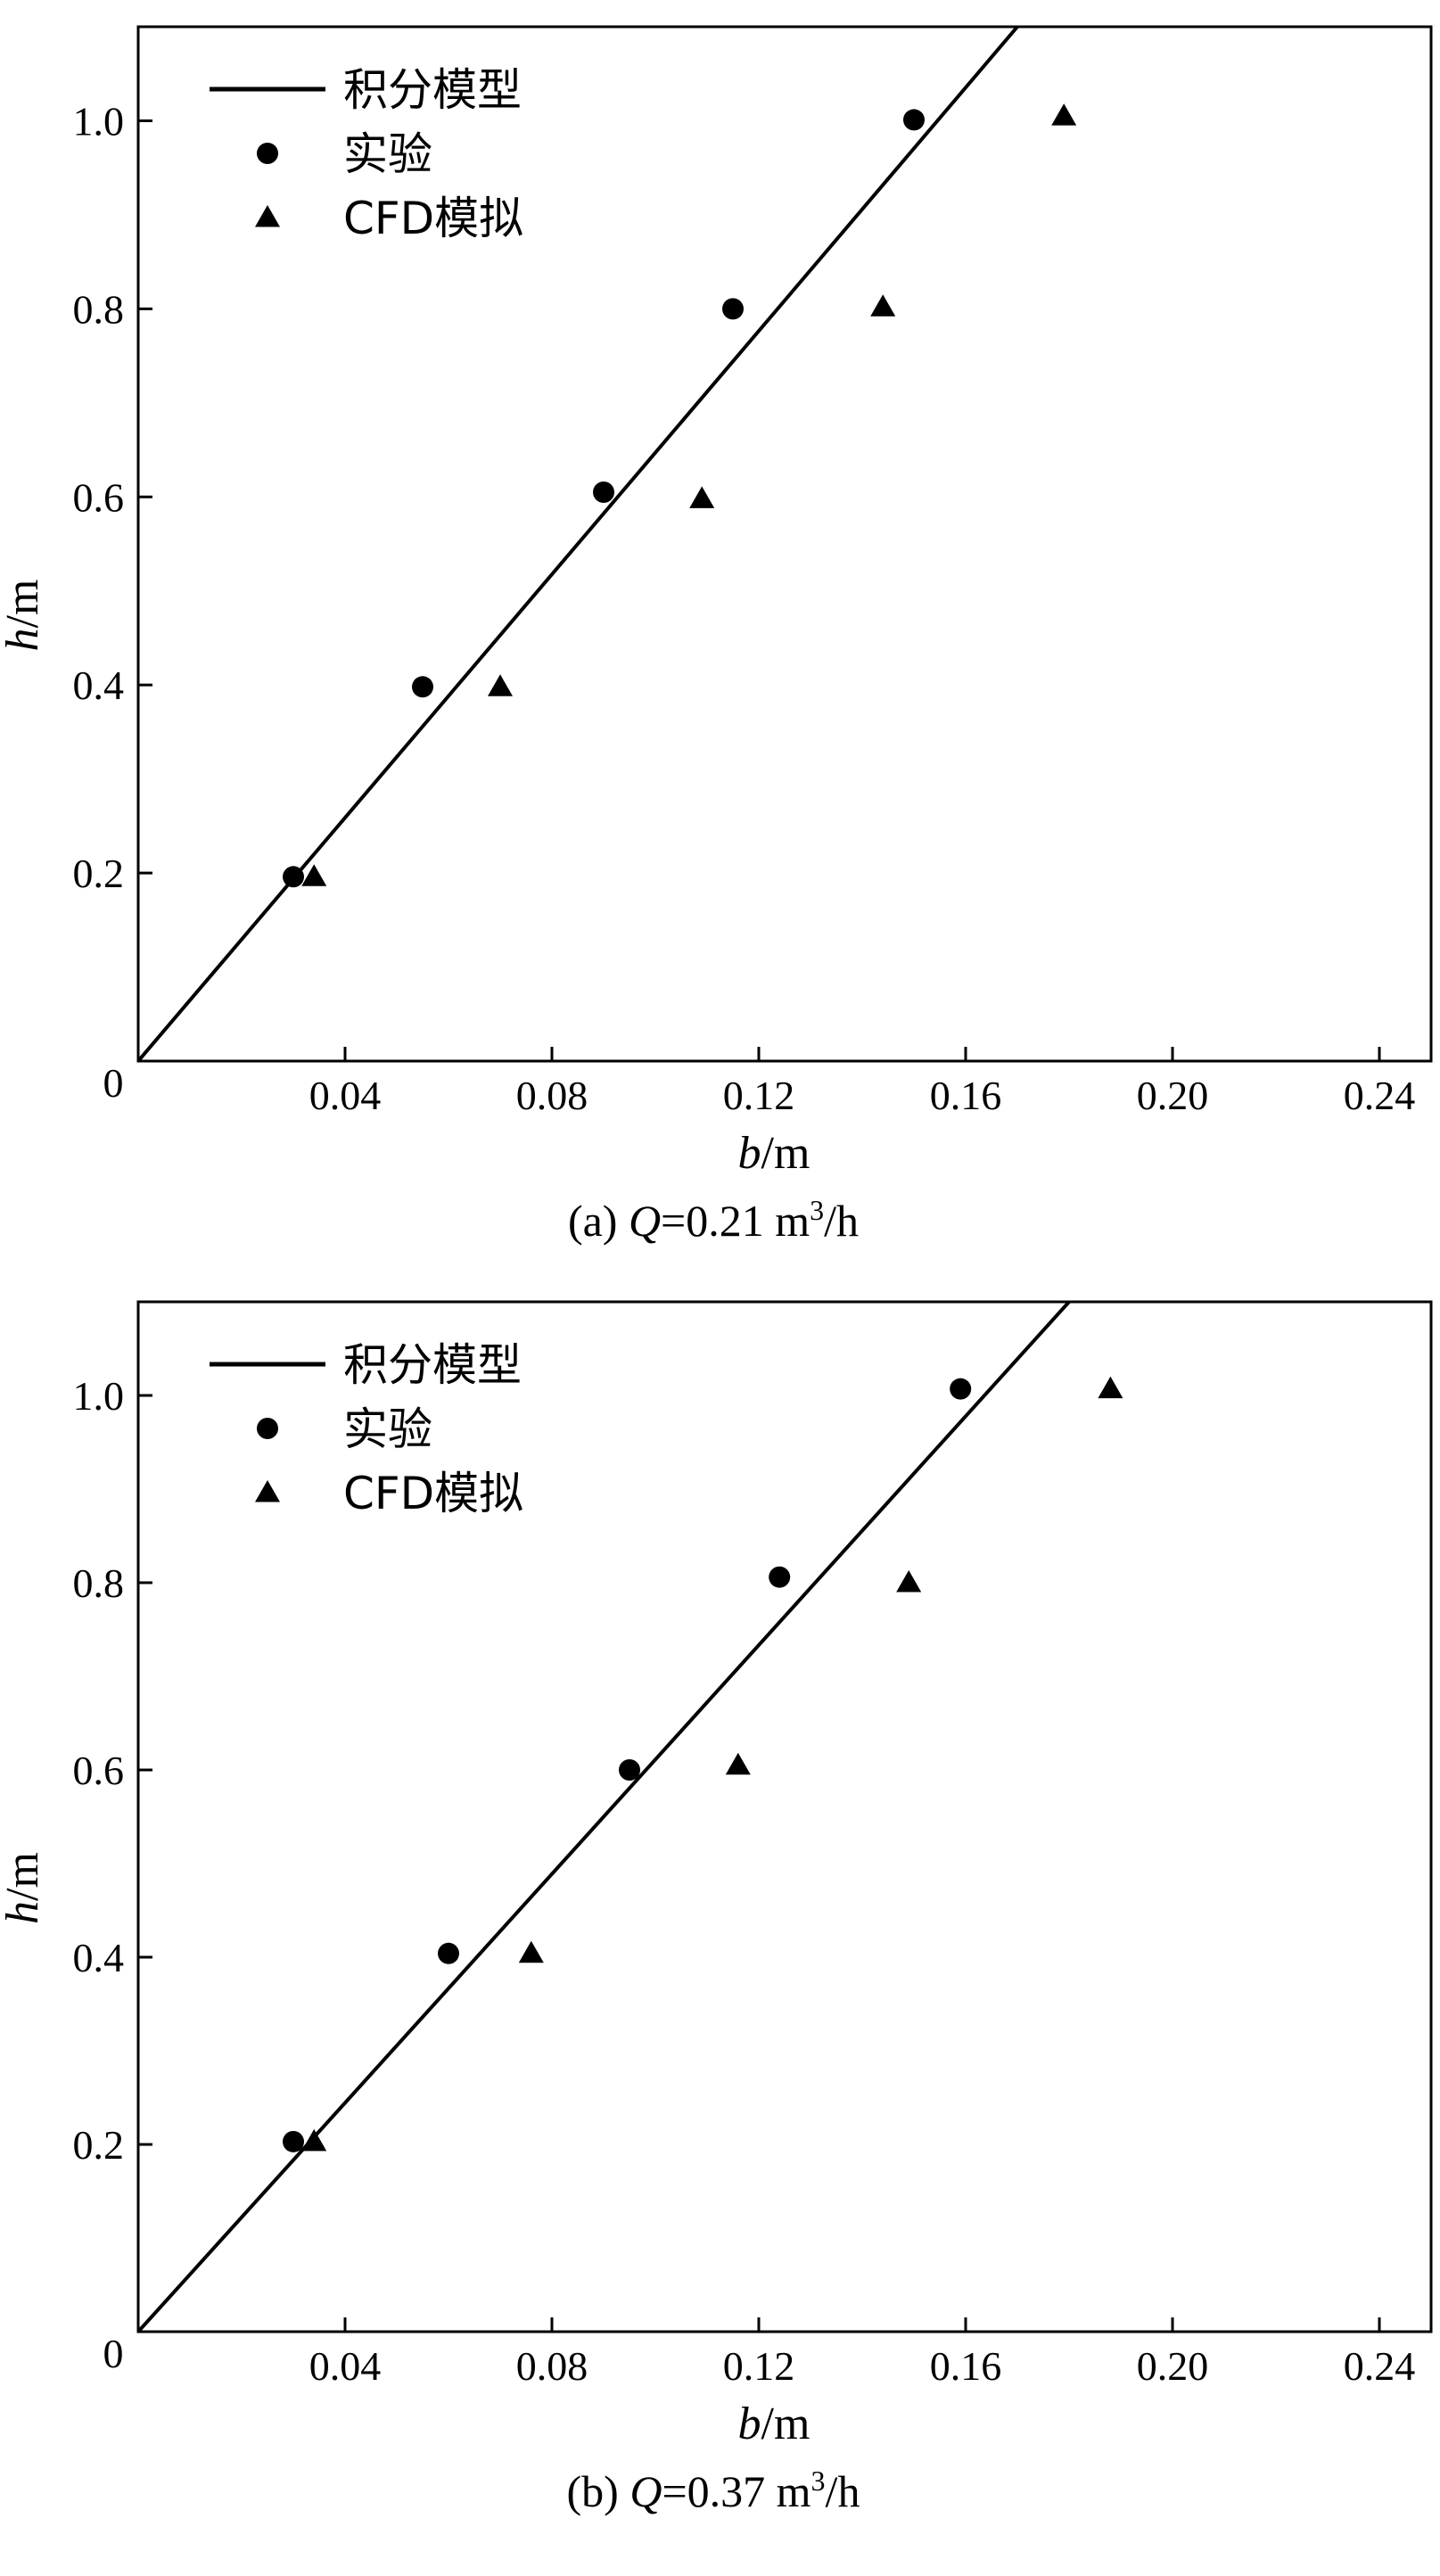 The image size is (1440, 2576). What do you see at coordinates (713, 2490) in the screenshot?
I see `panel-caption: (b) Q=0.37 m3/h` at bounding box center [713, 2490].